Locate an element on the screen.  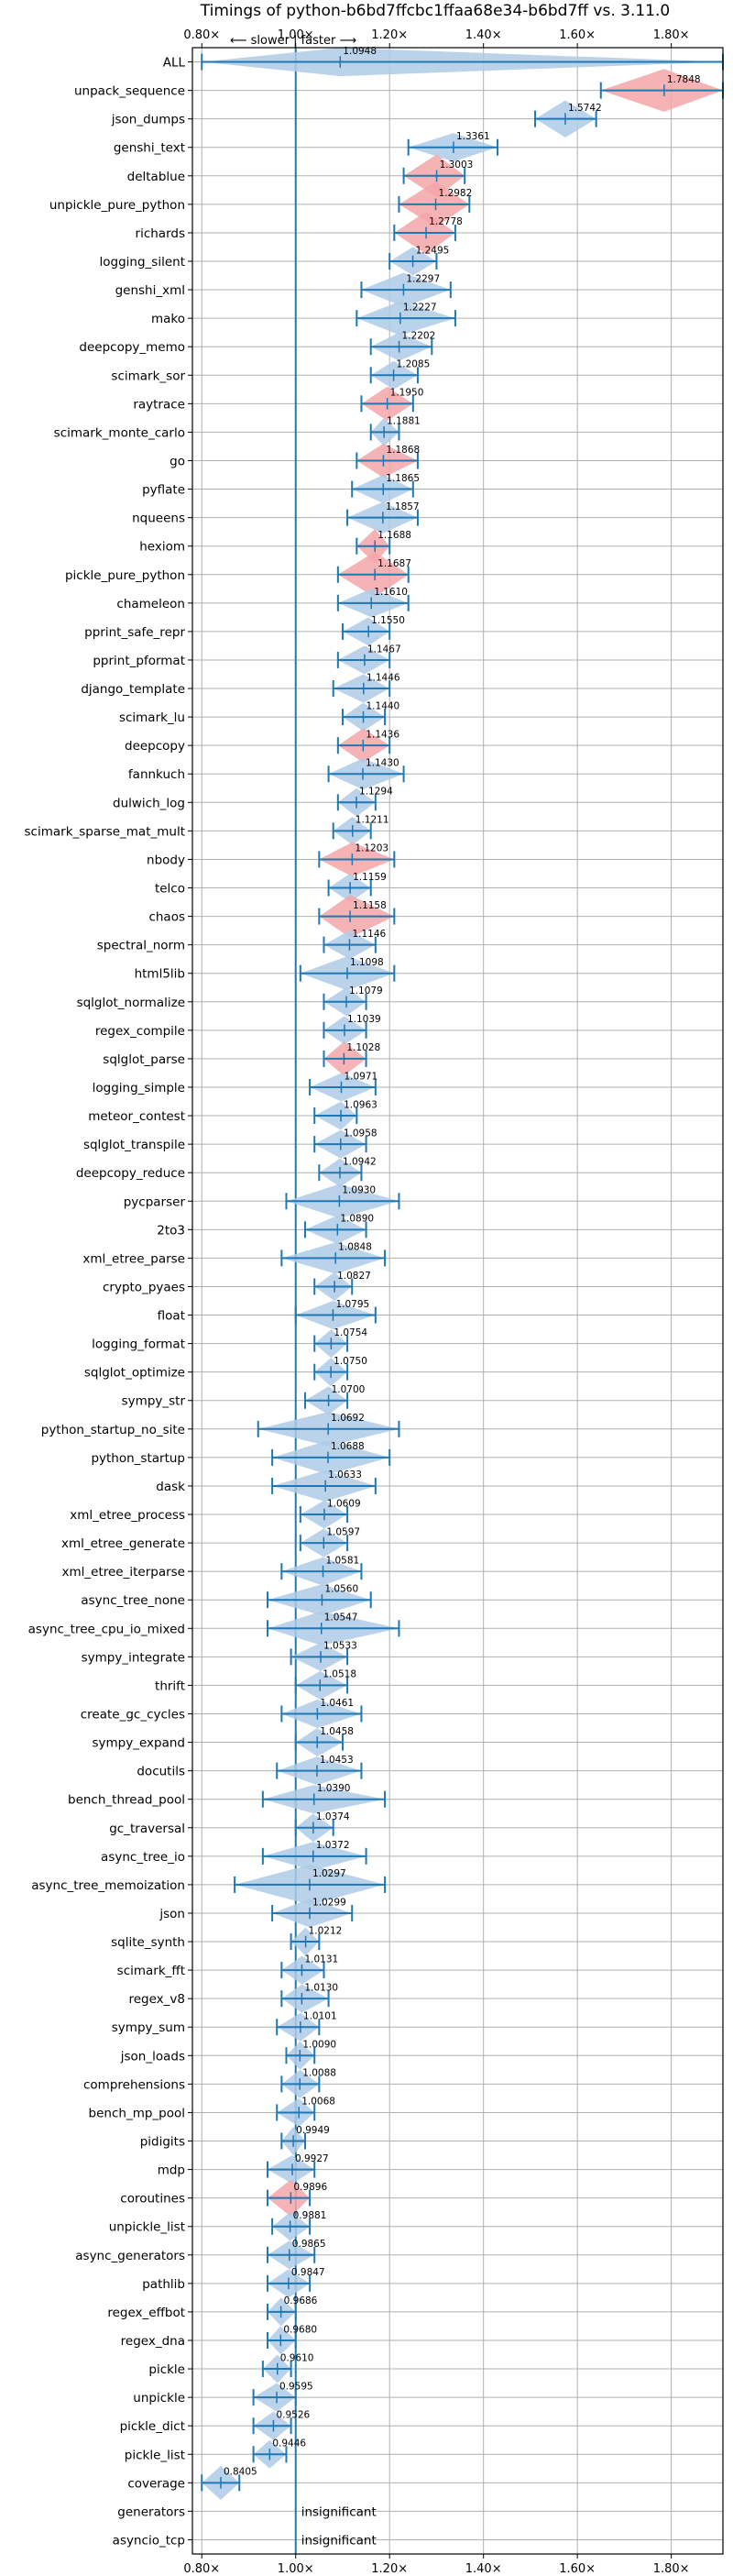
benchmark-name: async_generators is located at coordinates (130, 2256).